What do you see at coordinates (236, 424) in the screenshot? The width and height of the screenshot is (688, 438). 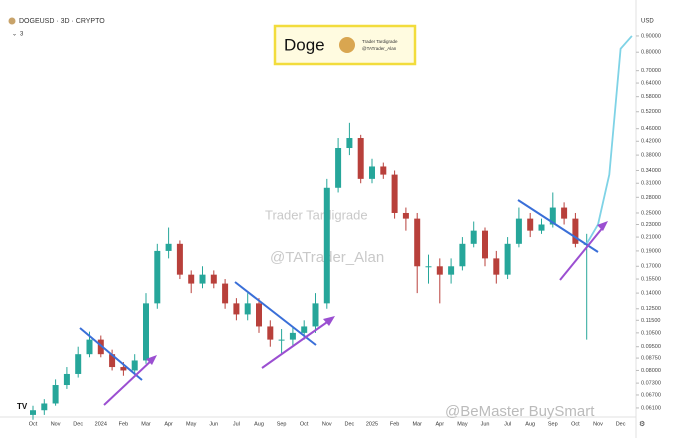 I see `x-tick-label: Jul` at bounding box center [236, 424].